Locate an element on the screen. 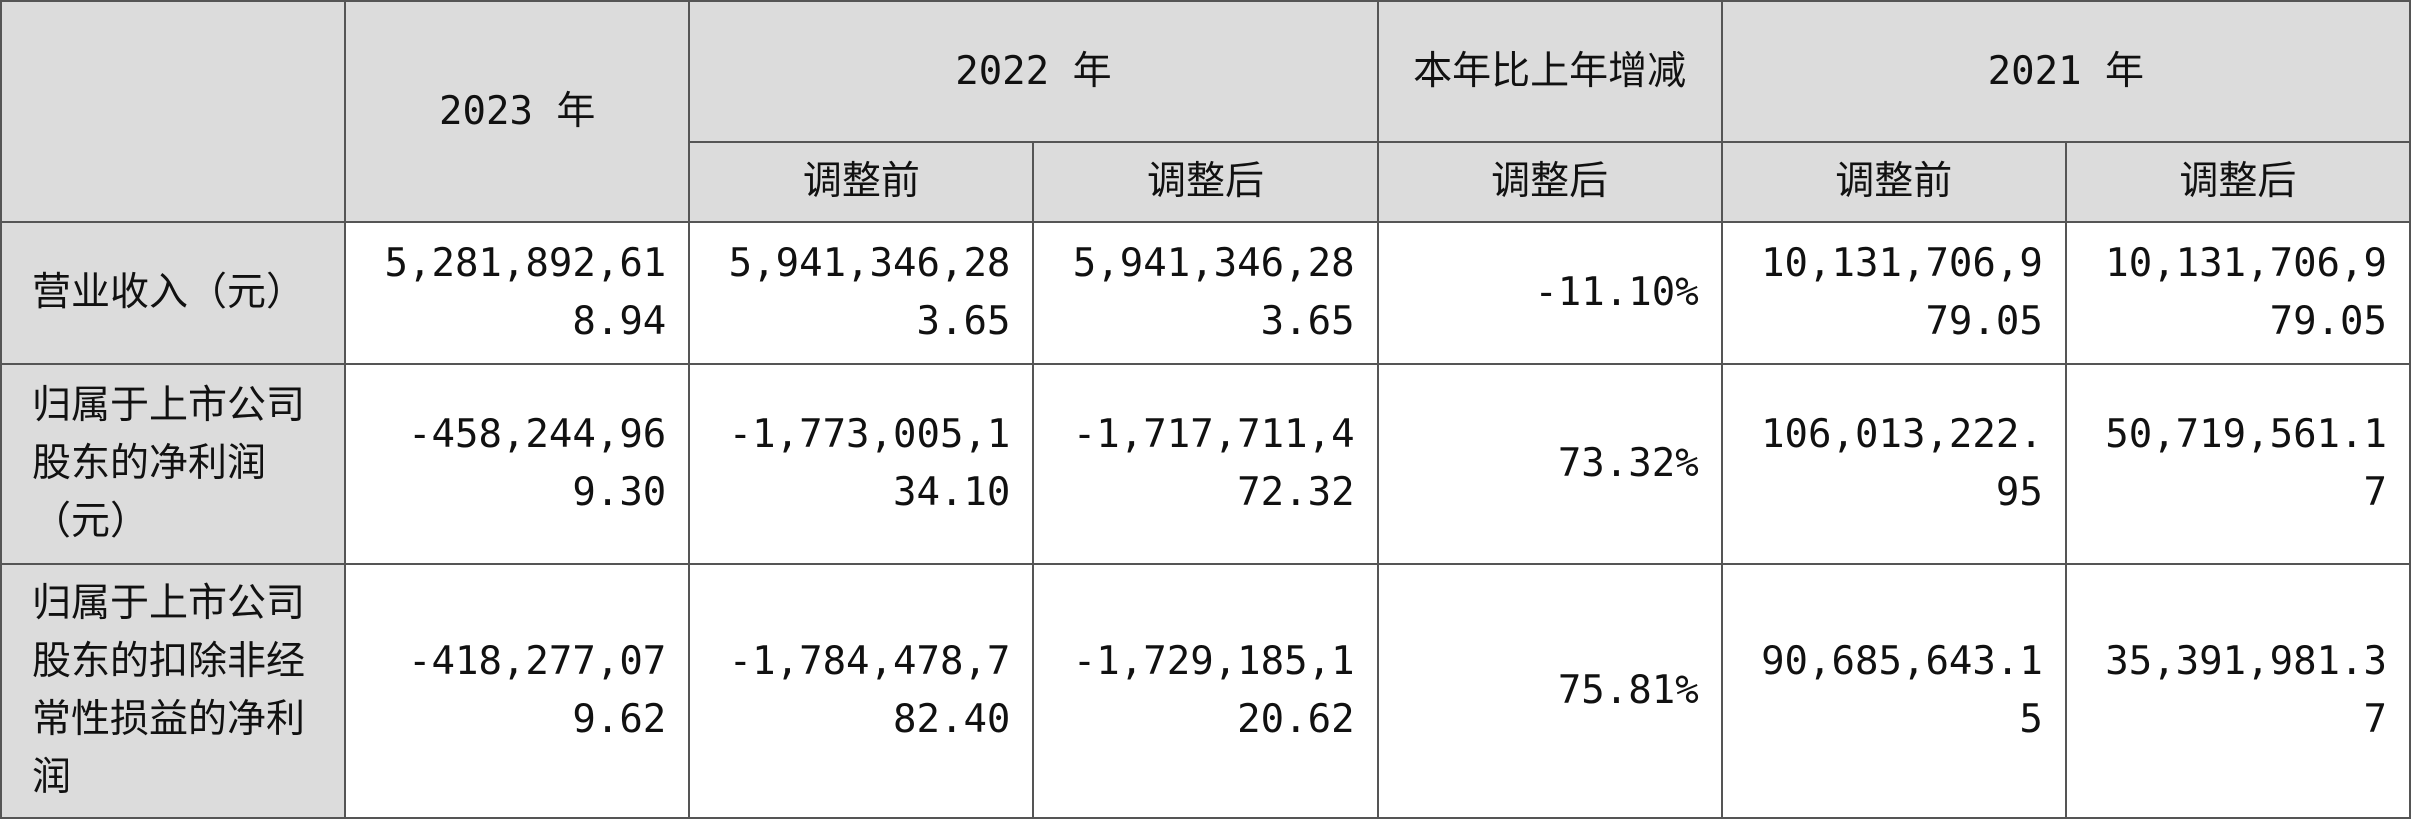 This screenshot has height=819, width=2411. value-cell: 35,391,981.37 is located at coordinates (2237, 691).